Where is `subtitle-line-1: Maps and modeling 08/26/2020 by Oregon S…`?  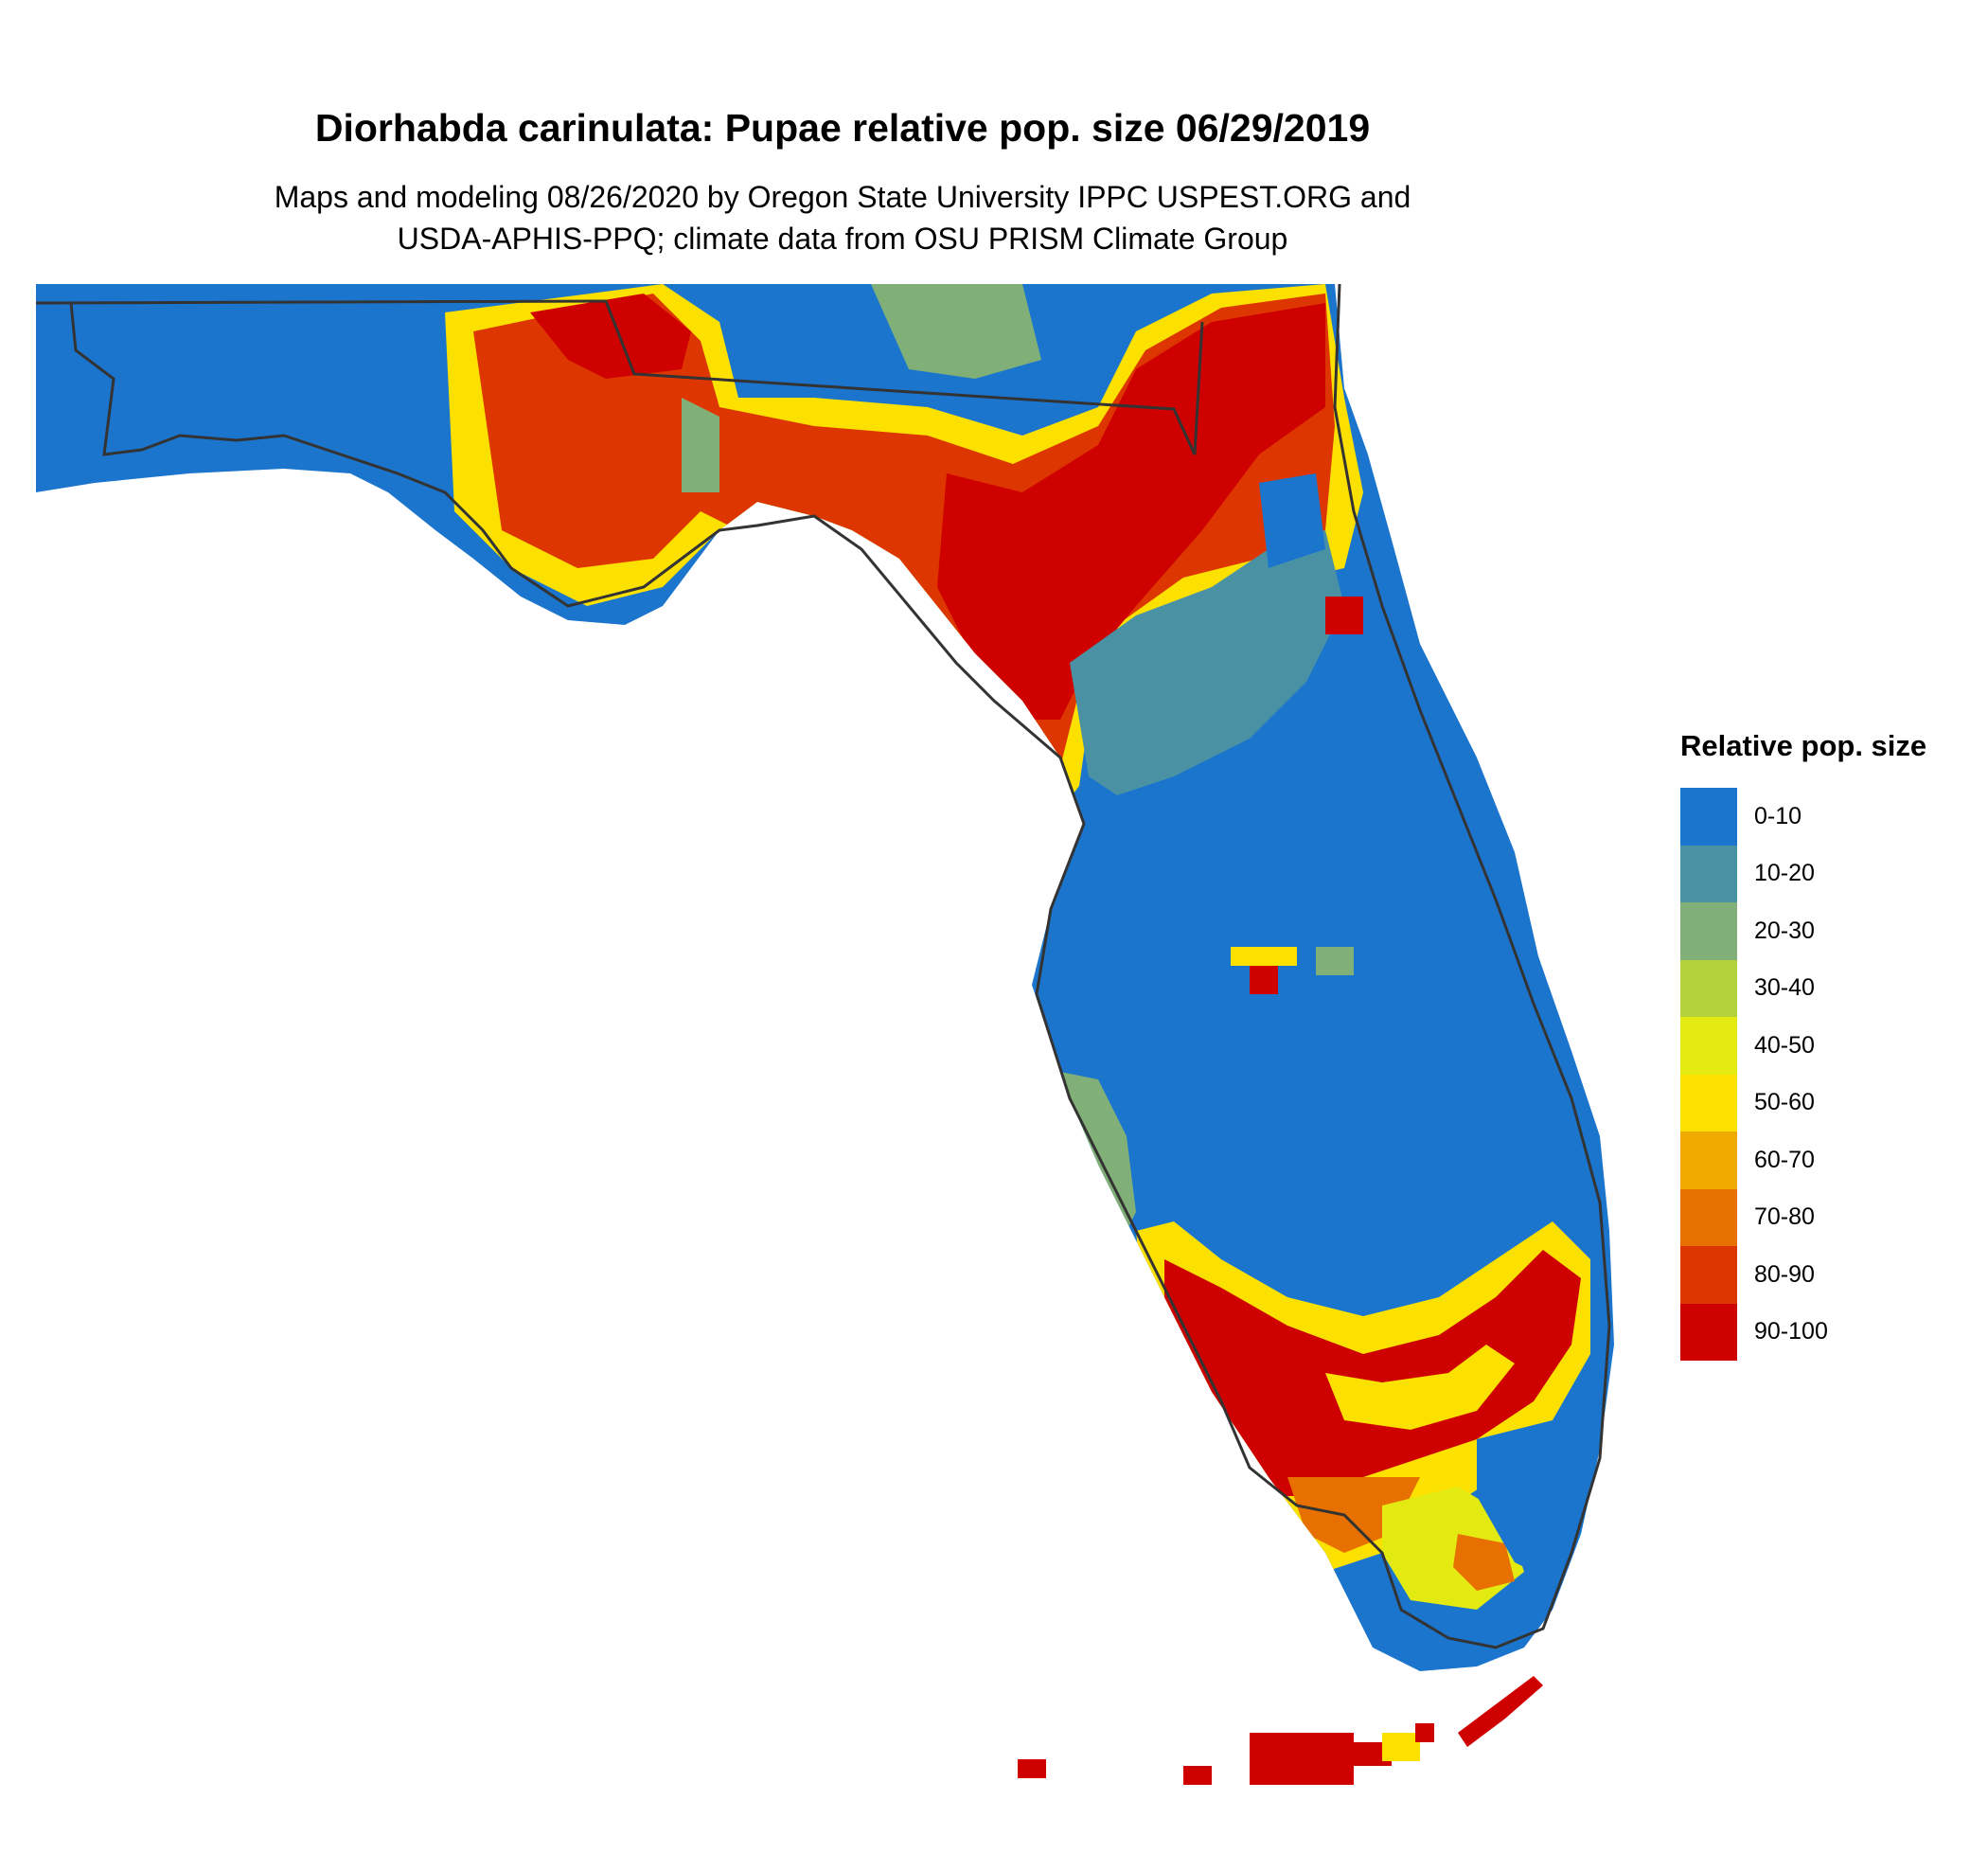 subtitle-line-1: Maps and modeling 08/26/2020 by Oregon S… is located at coordinates (842, 197).